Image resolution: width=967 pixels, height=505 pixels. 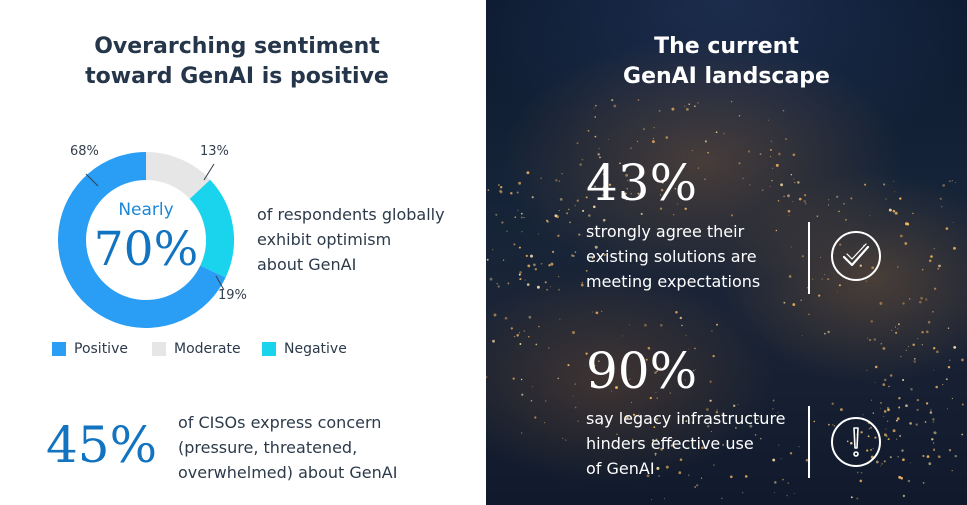 What do you see at coordinates (726, 76) in the screenshot?
I see `landscape-title-line-2: GenAI landscape` at bounding box center [726, 76].